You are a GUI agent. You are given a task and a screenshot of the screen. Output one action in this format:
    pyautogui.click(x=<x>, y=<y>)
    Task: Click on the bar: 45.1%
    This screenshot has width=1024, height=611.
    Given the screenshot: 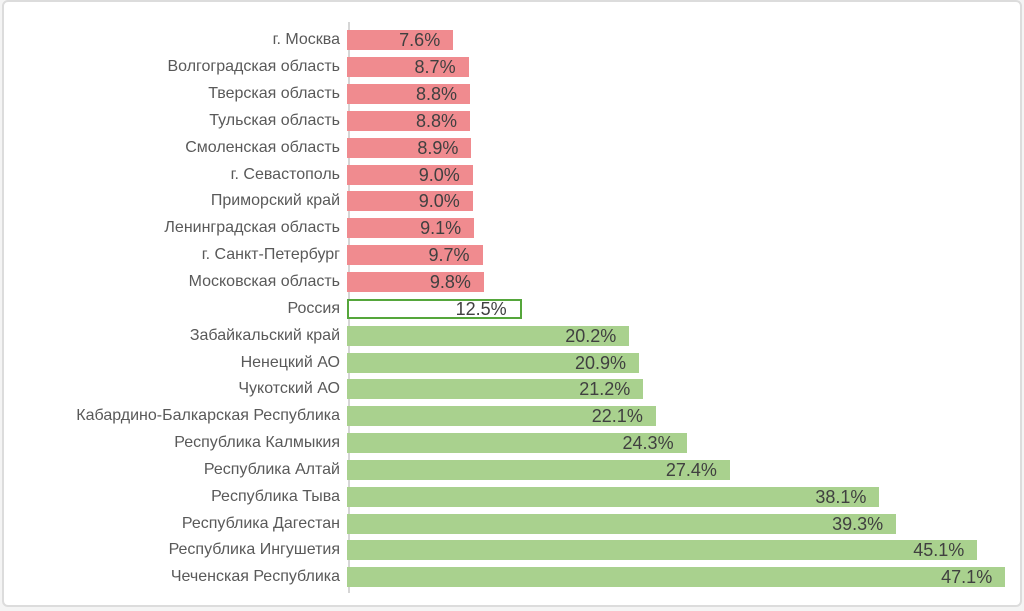 What is the action you would take?
    pyautogui.click(x=662, y=550)
    